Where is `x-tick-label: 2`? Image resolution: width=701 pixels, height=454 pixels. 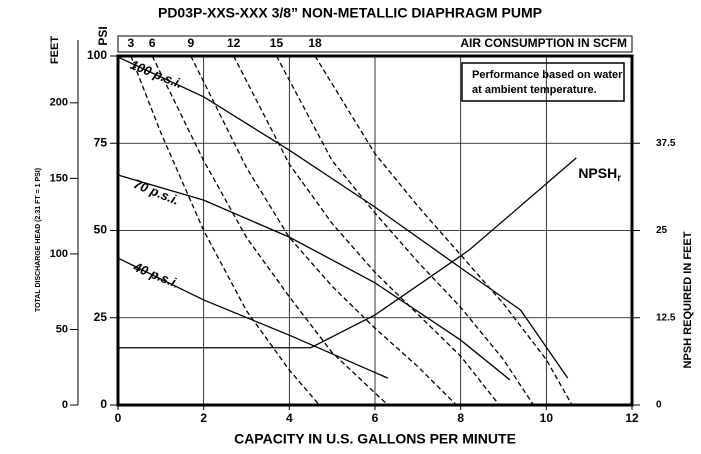
x-tick-label: 2 is located at coordinates (203, 418).